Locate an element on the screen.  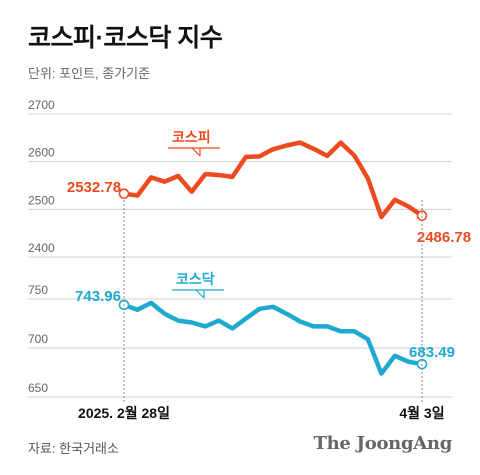
source-label: 자료: 한국거래소 is located at coordinates (73, 448).